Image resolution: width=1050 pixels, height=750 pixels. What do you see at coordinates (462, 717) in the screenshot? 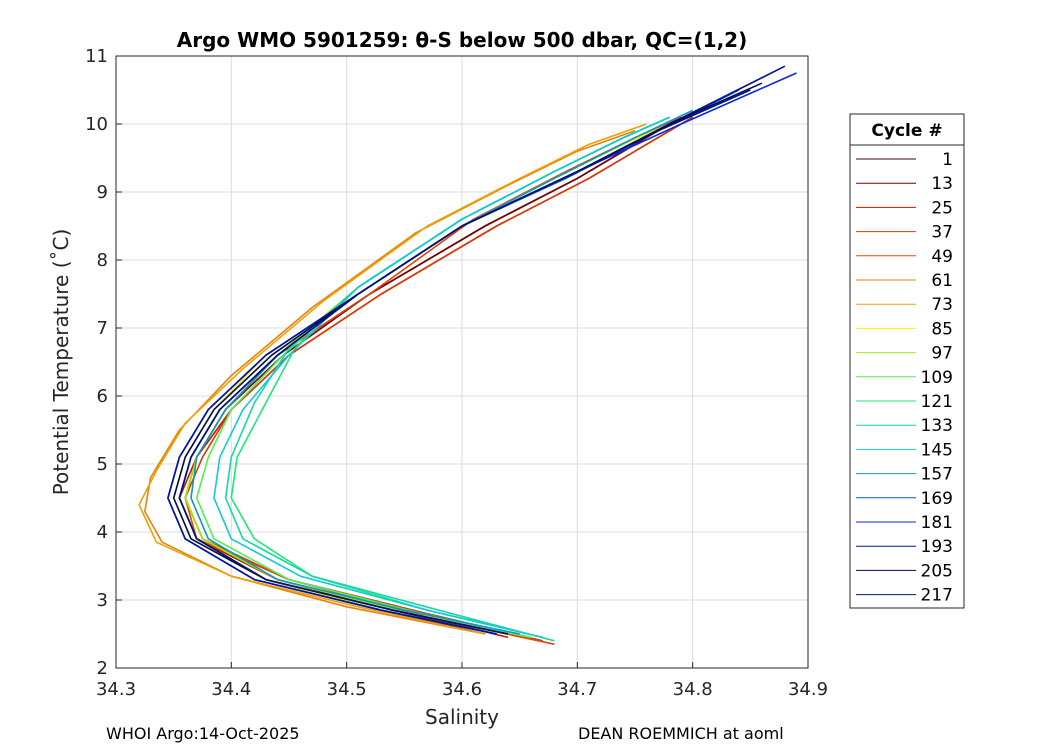
I see `x-axis-label: Salinity` at bounding box center [462, 717].